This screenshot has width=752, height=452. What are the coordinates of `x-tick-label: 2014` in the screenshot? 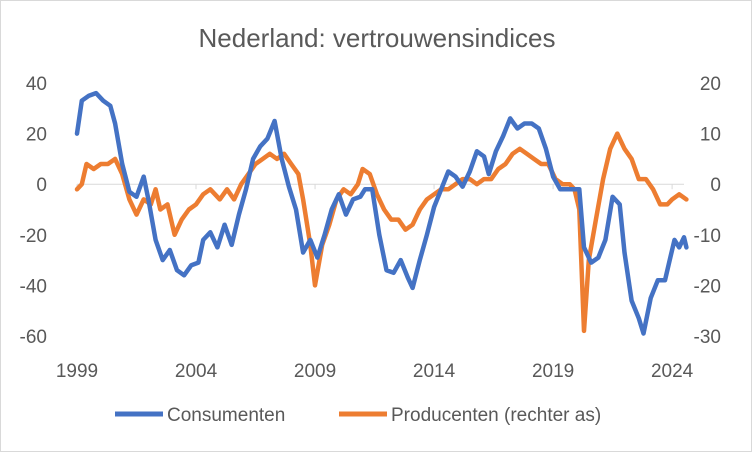 It's located at (434, 371).